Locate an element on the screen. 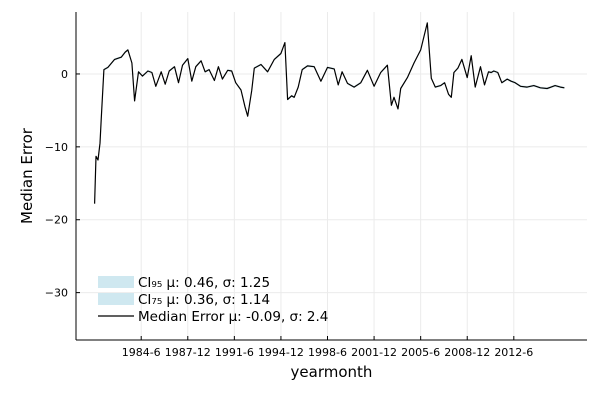 The width and height of the screenshot is (600, 400). y-tick-label: −10 is located at coordinates (56, 147).